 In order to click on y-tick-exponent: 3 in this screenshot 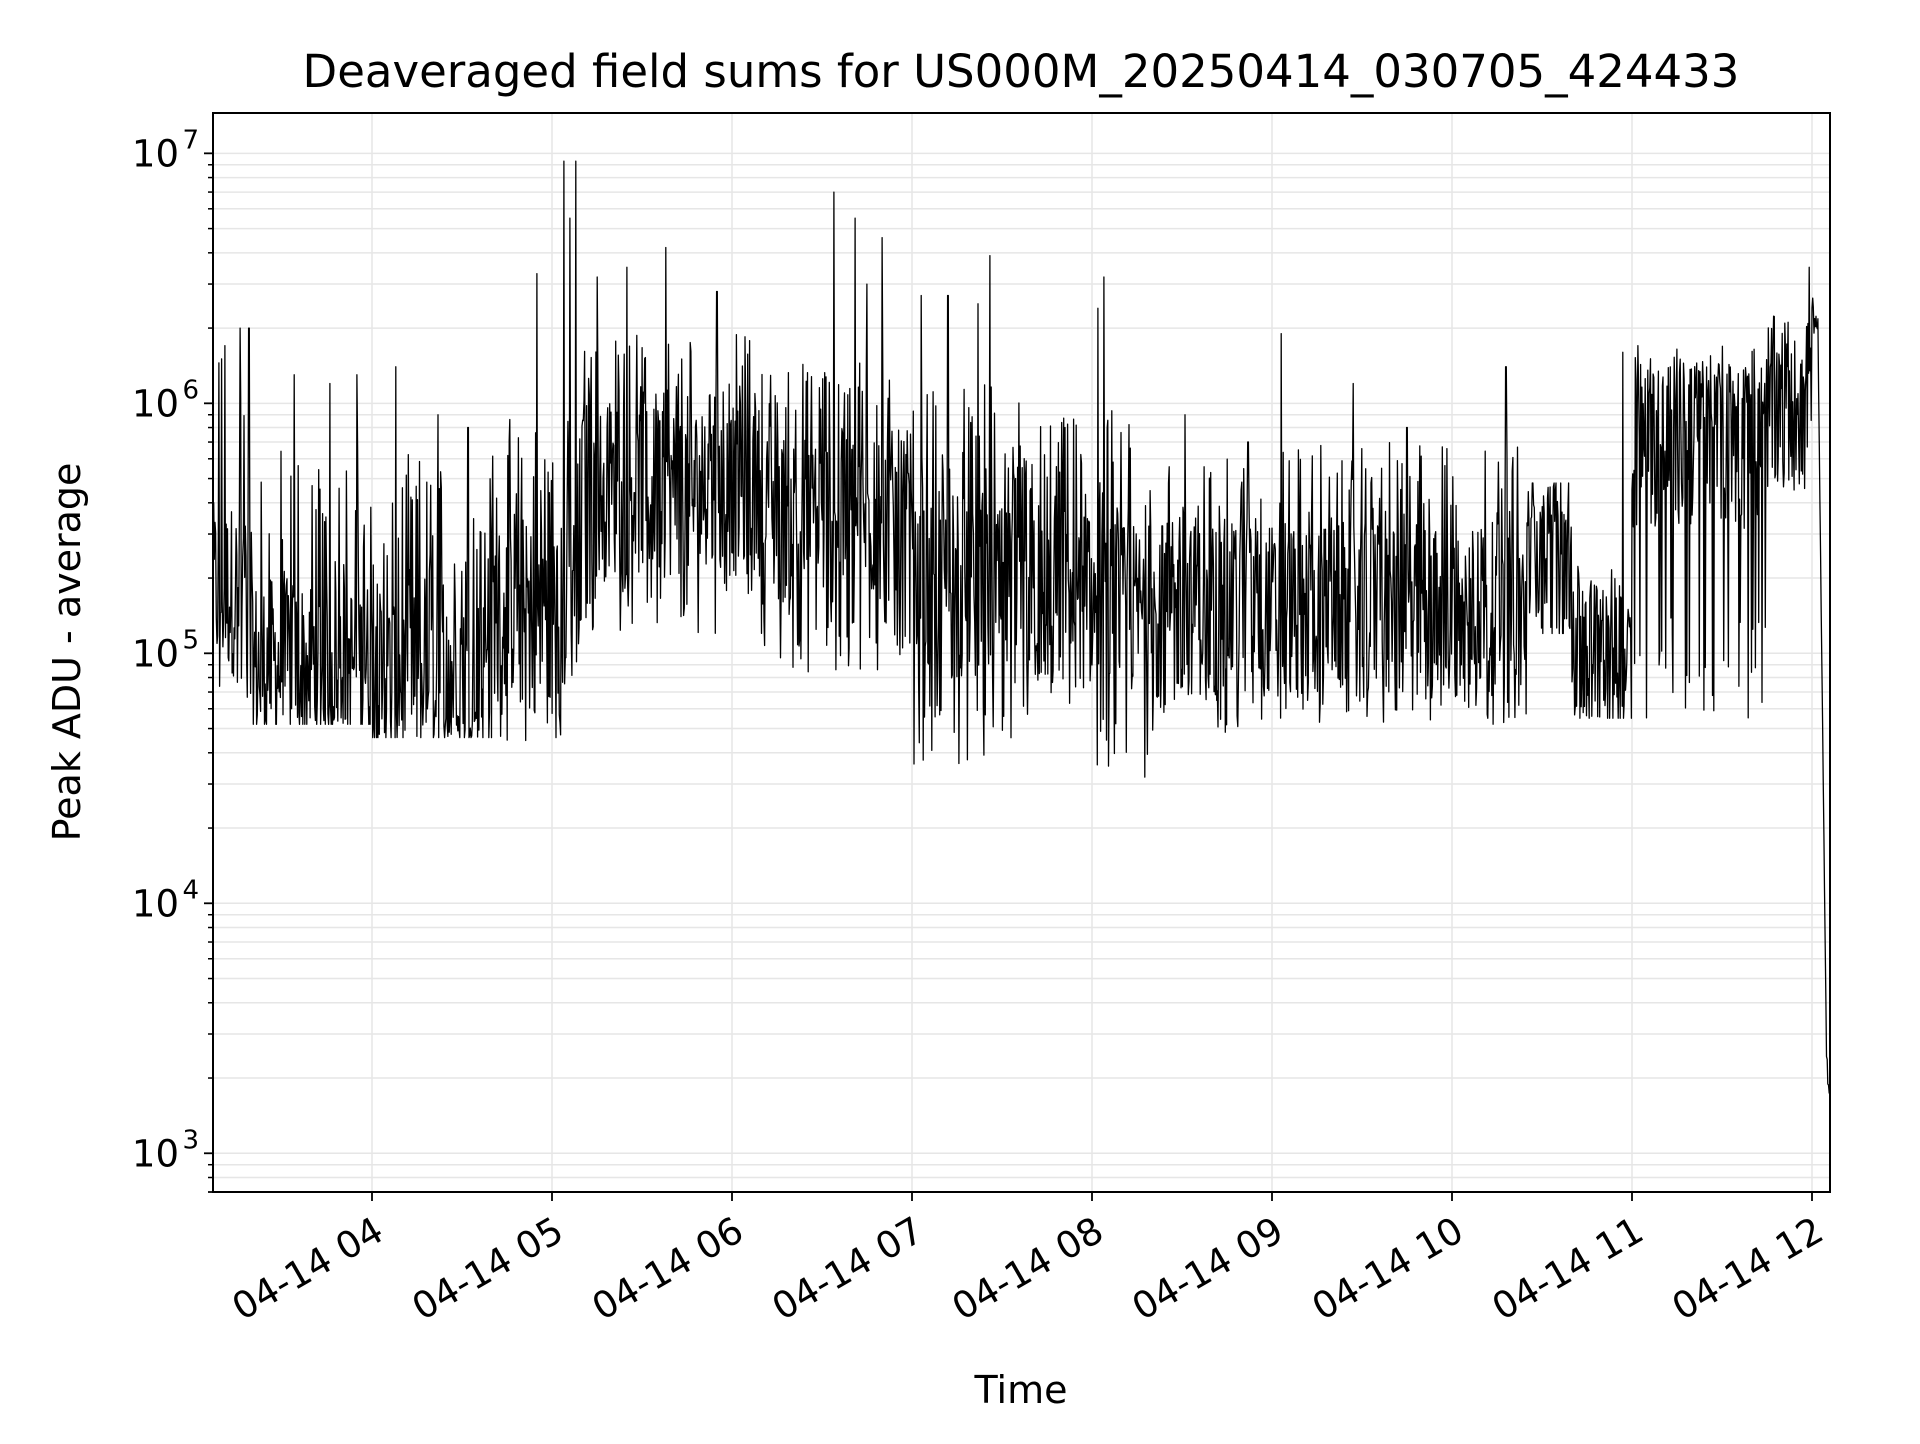, I will do `click(190, 1140)`.